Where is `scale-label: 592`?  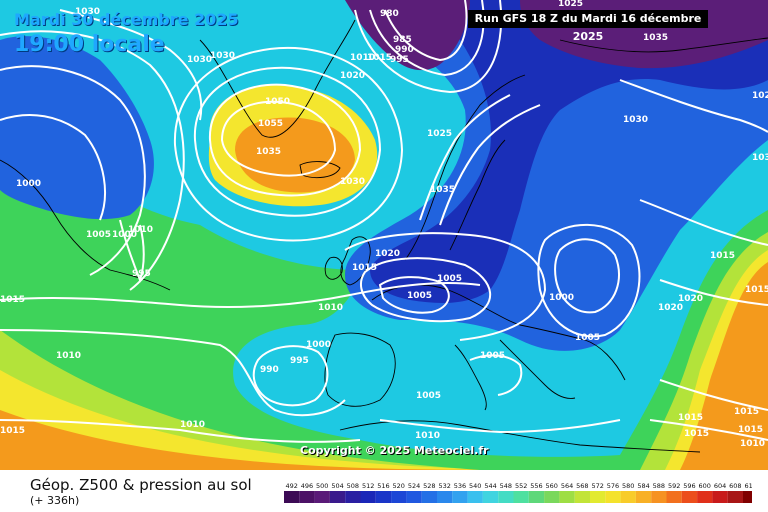
scale-label: 592 is located at coordinates (674, 486).